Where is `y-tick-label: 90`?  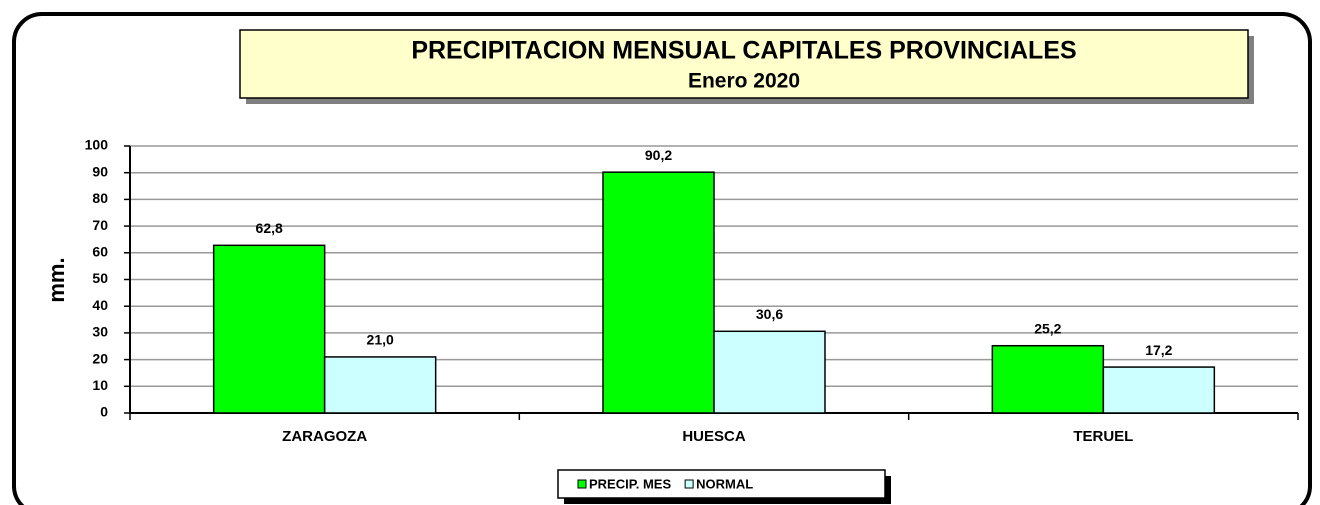
y-tick-label: 90 is located at coordinates (100, 171).